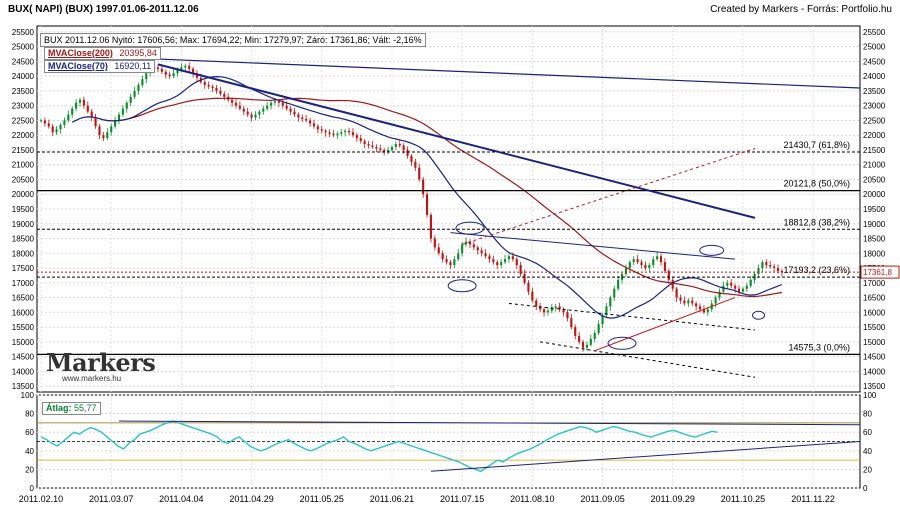  I want to click on main-y-tick-right: 19000, so click(874, 224).